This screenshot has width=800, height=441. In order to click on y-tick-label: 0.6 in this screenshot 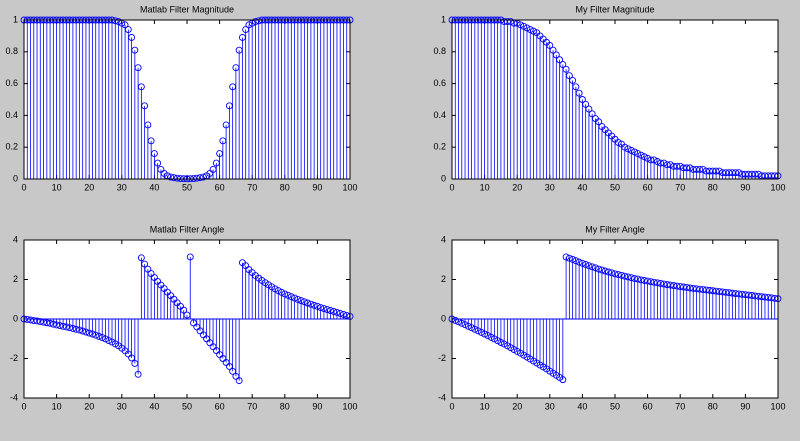, I will do `click(439, 83)`.